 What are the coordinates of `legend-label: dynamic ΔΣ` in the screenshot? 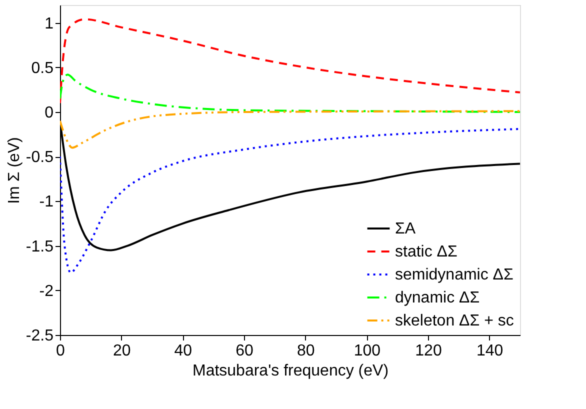 It's located at (437, 298).